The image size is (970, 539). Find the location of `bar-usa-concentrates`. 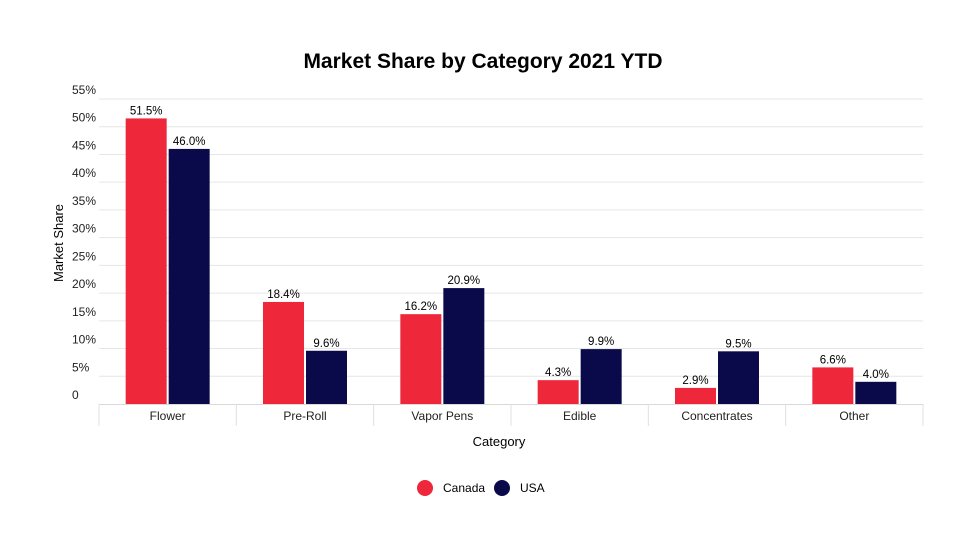

bar-usa-concentrates is located at coordinates (738, 377).